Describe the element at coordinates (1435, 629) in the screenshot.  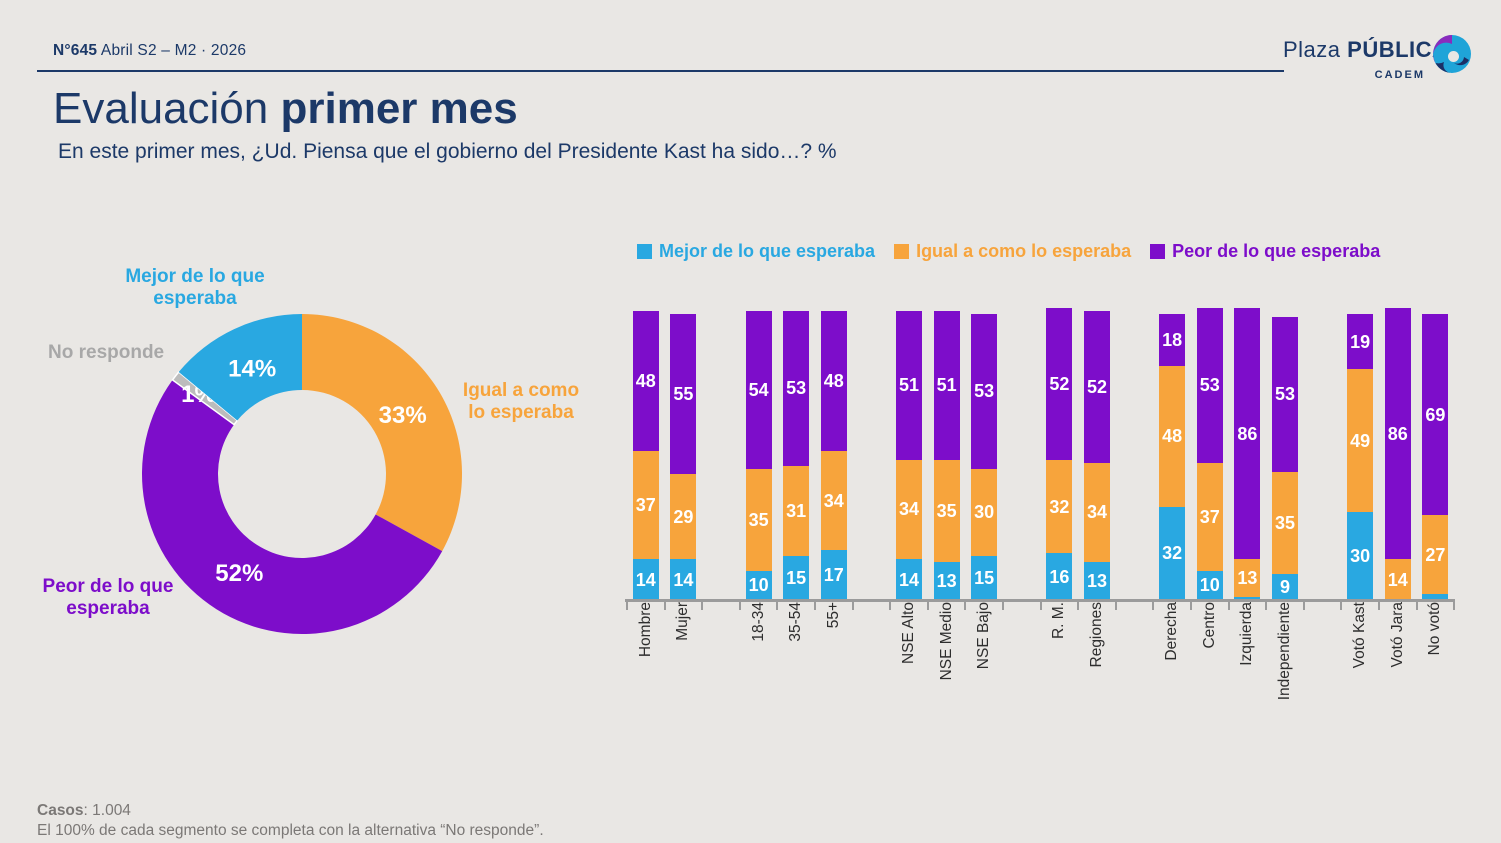
I see `x-axis-label: No votó` at that location.